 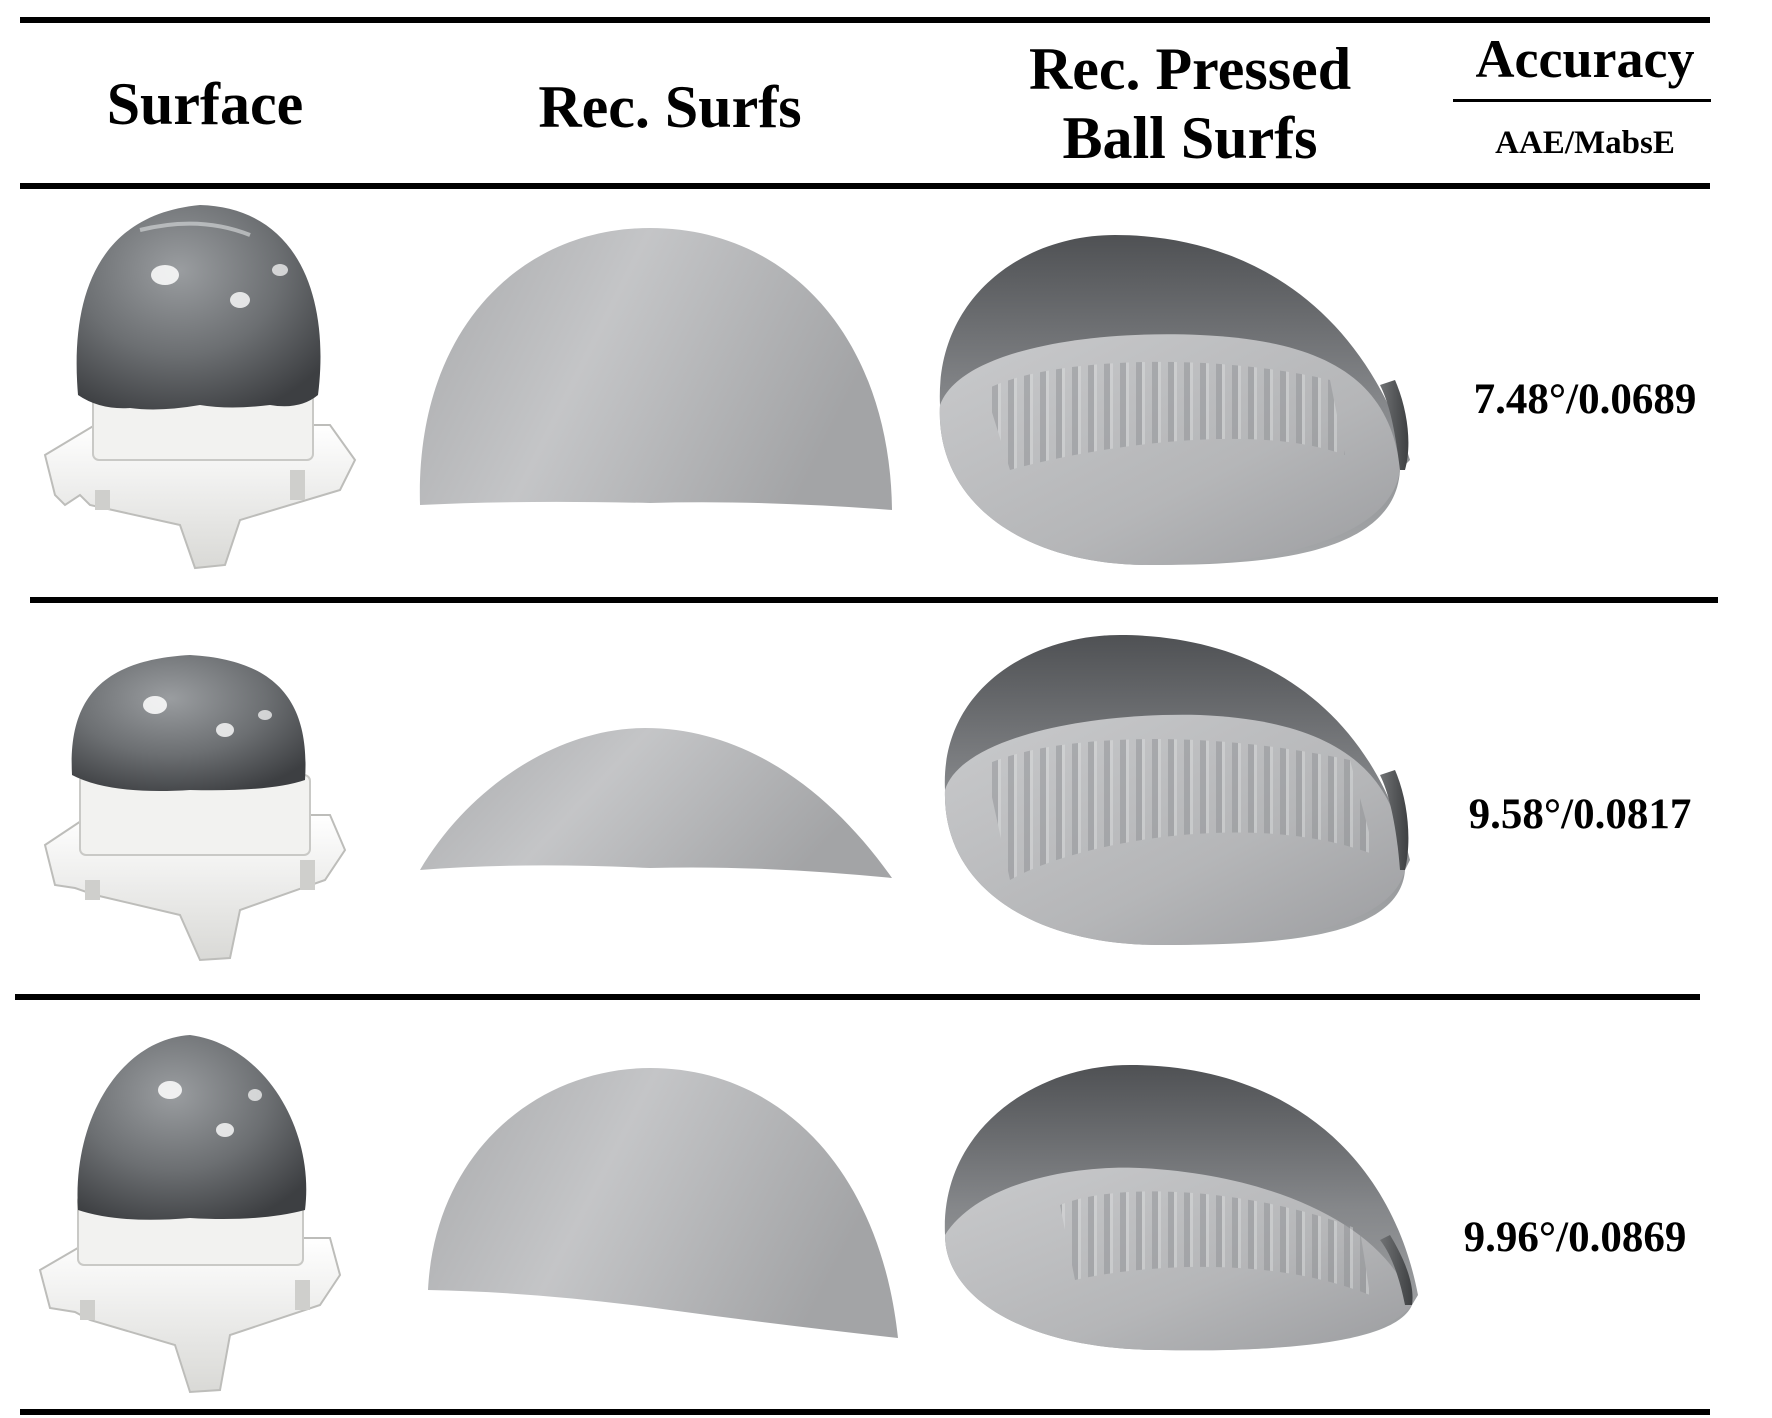 I want to click on header-pressed-line-2: Ball Surfs, so click(x=1190, y=138).